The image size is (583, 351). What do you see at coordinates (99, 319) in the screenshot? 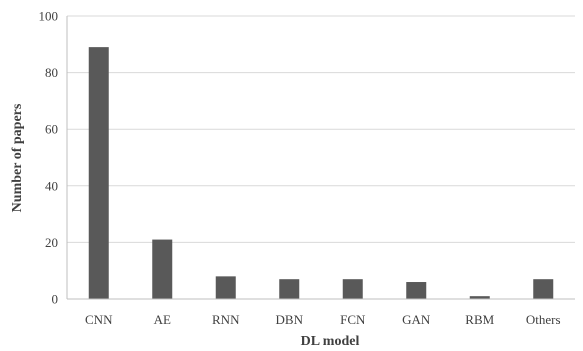
I see `x-tick-label: CNN` at bounding box center [99, 319].